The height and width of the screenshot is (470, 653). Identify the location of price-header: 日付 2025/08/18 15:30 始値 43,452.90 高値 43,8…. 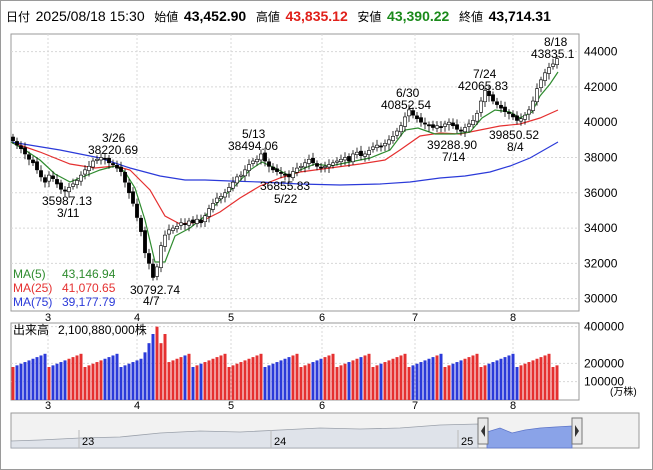
(281, 19).